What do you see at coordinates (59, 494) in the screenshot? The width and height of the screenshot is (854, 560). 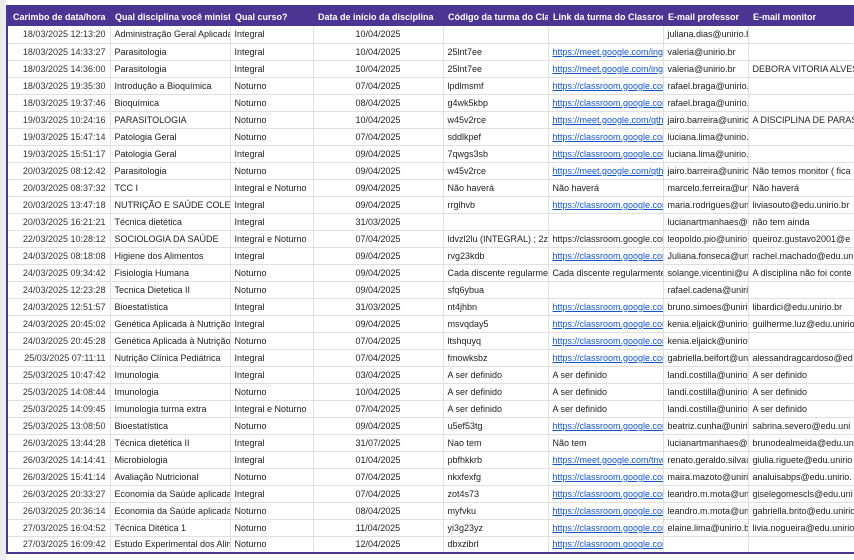 I see `cell-timestamp: 26/03/2025 20:33:27` at bounding box center [59, 494].